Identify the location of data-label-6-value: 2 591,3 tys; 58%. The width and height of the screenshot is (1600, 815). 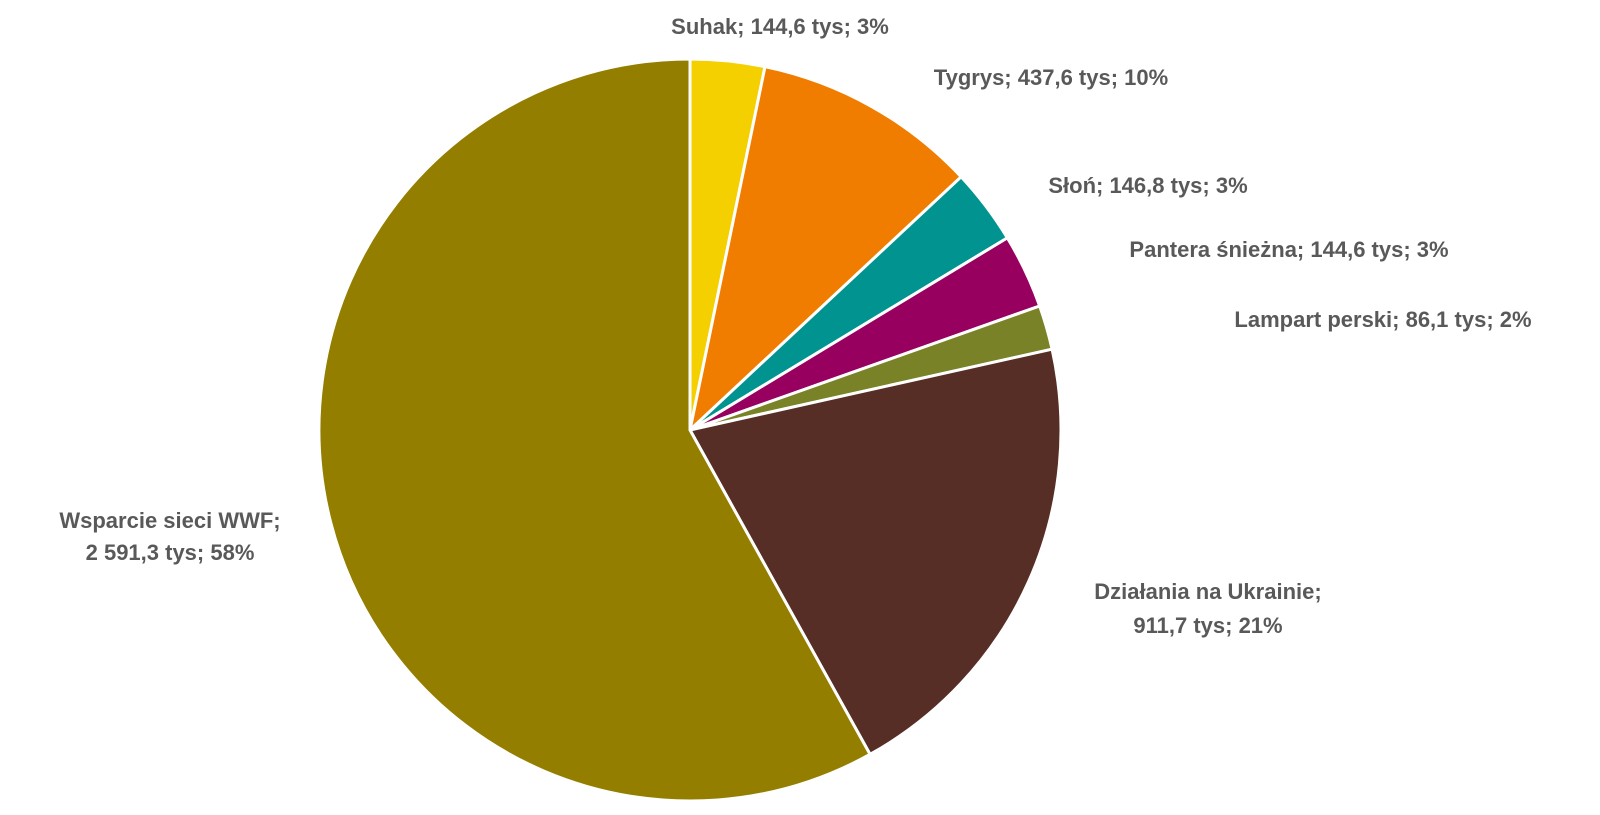
(170, 552).